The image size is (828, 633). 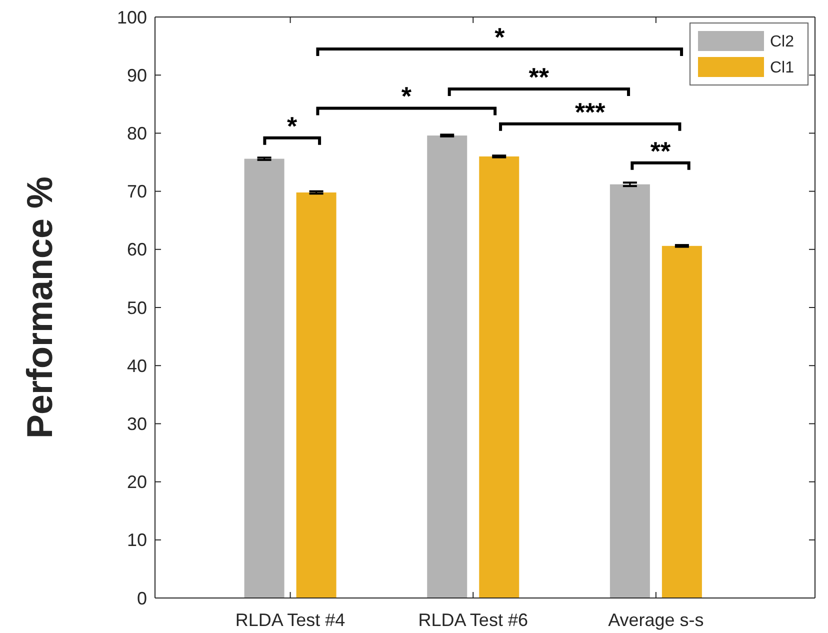 What do you see at coordinates (136, 75) in the screenshot?
I see `y-tick-label: 90` at bounding box center [136, 75].